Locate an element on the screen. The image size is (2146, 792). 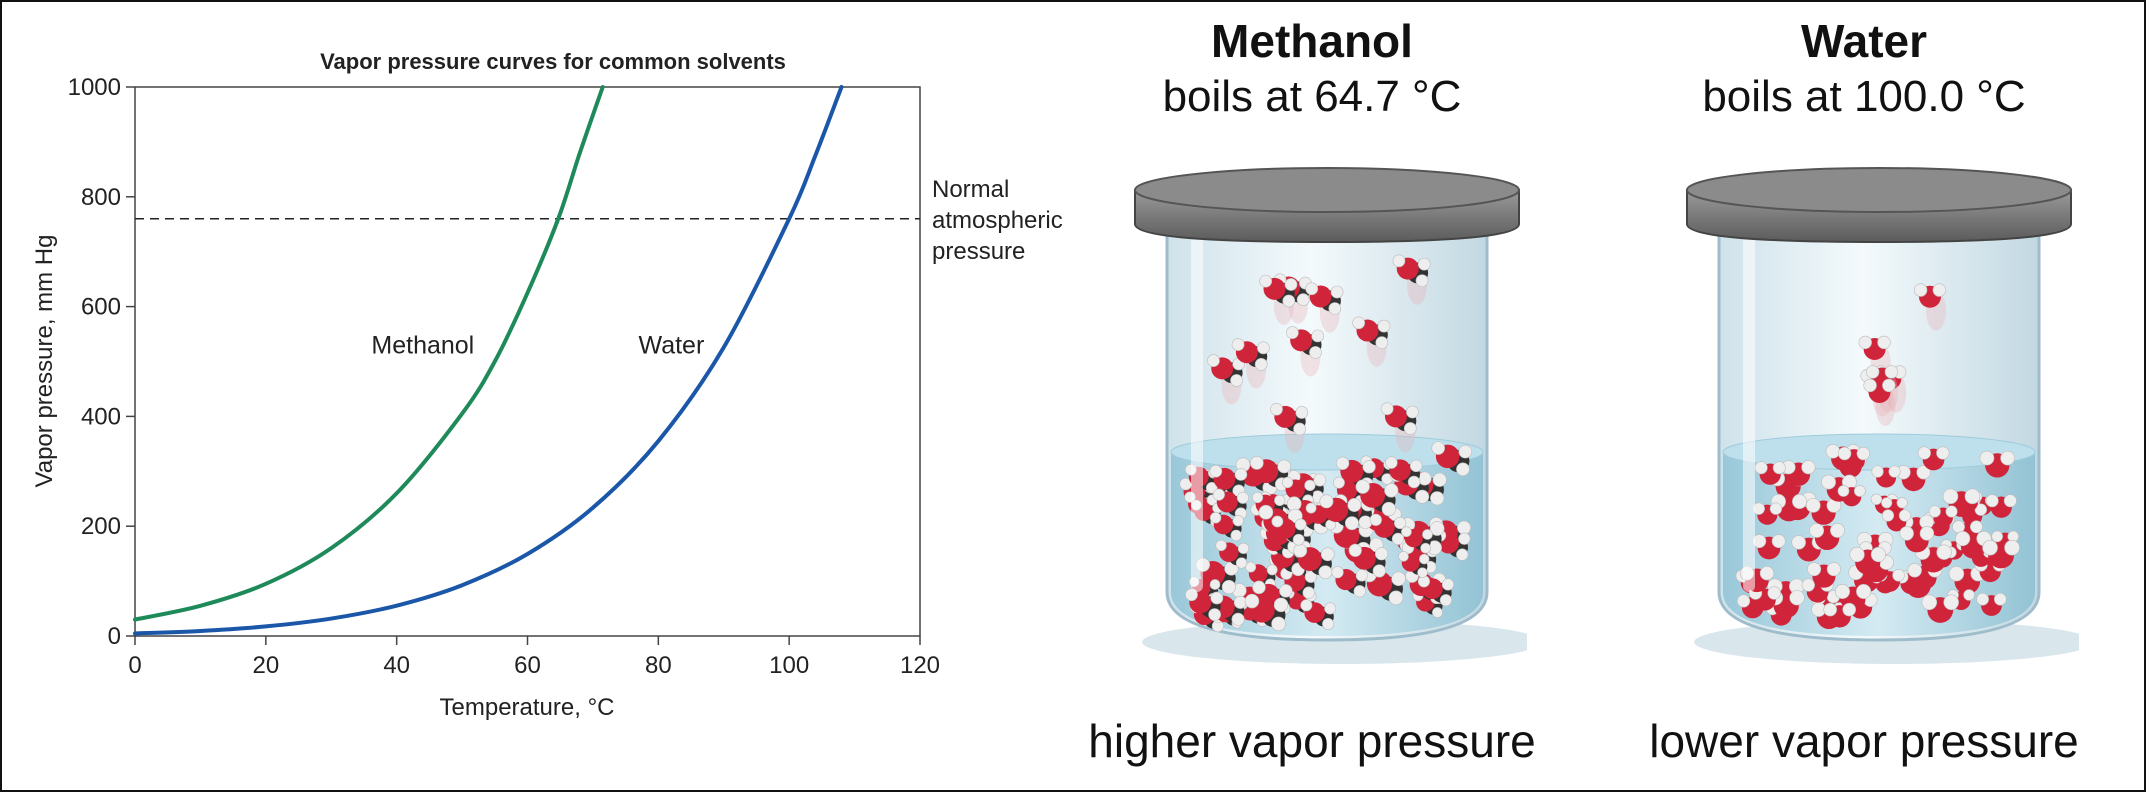
y-tick-label: 1000 is located at coordinates (94, 87).